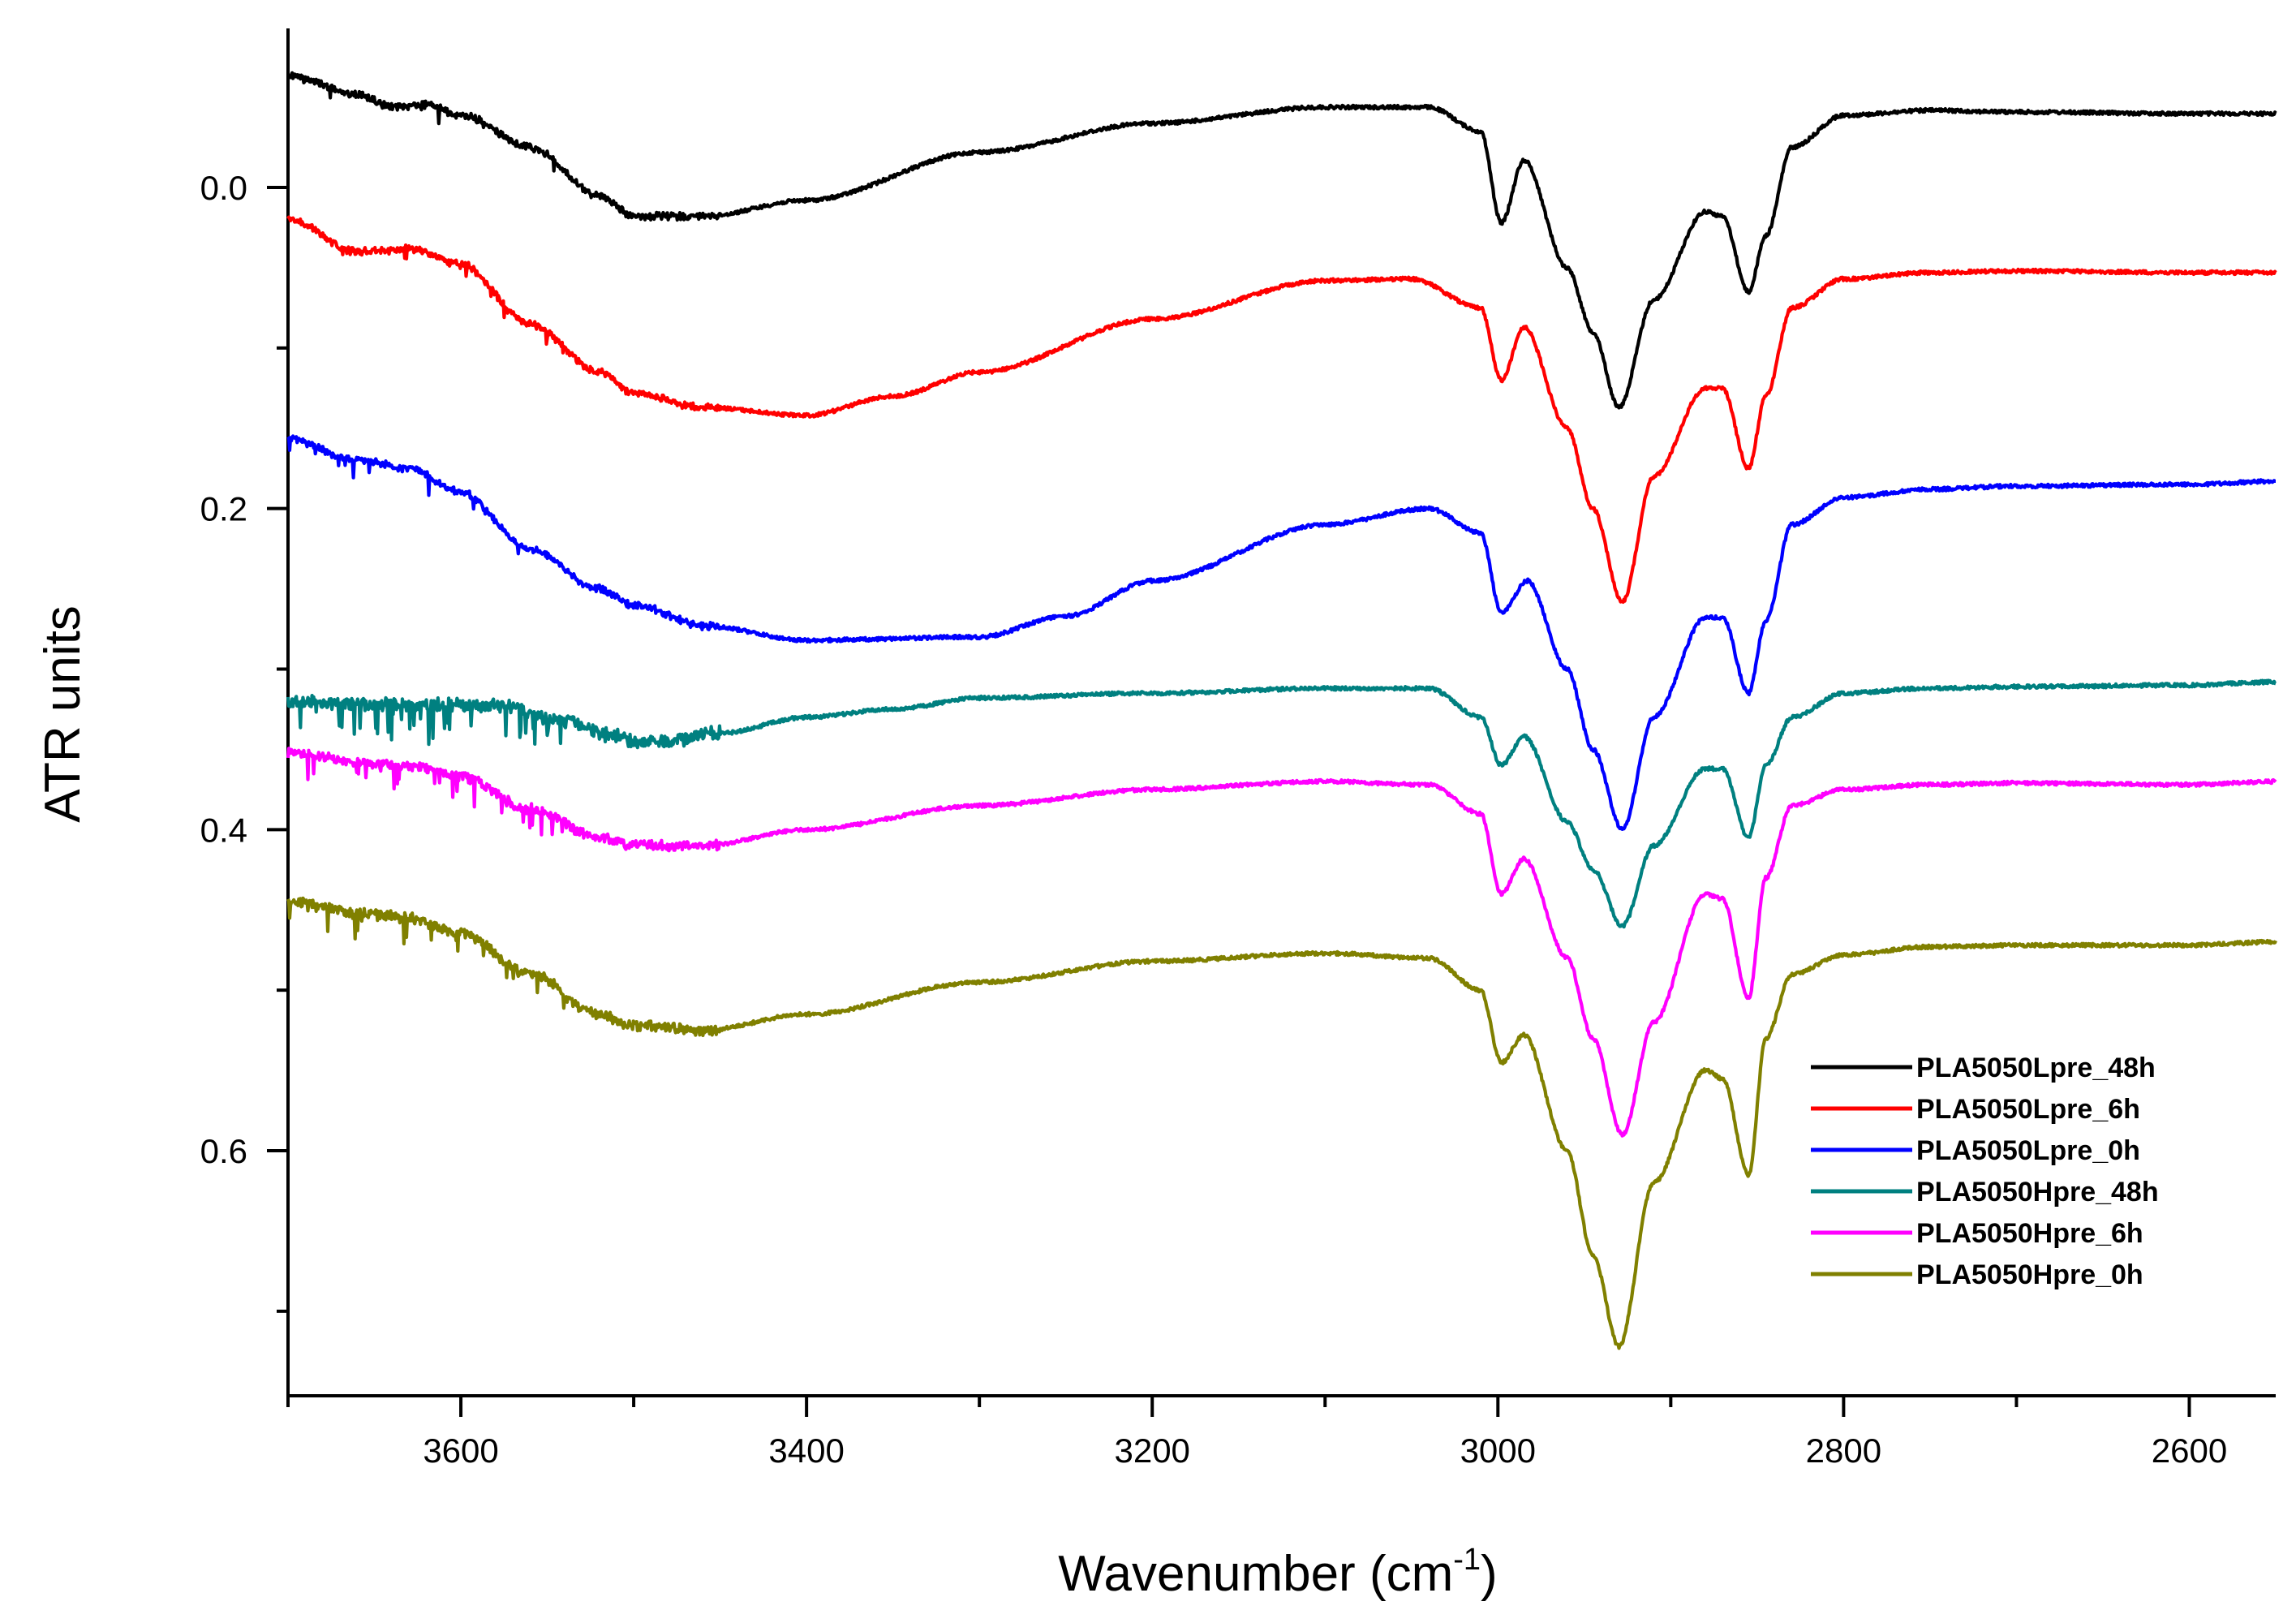 The image size is (2296, 1623). I want to click on y-tick-label: 0.0, so click(223, 188).